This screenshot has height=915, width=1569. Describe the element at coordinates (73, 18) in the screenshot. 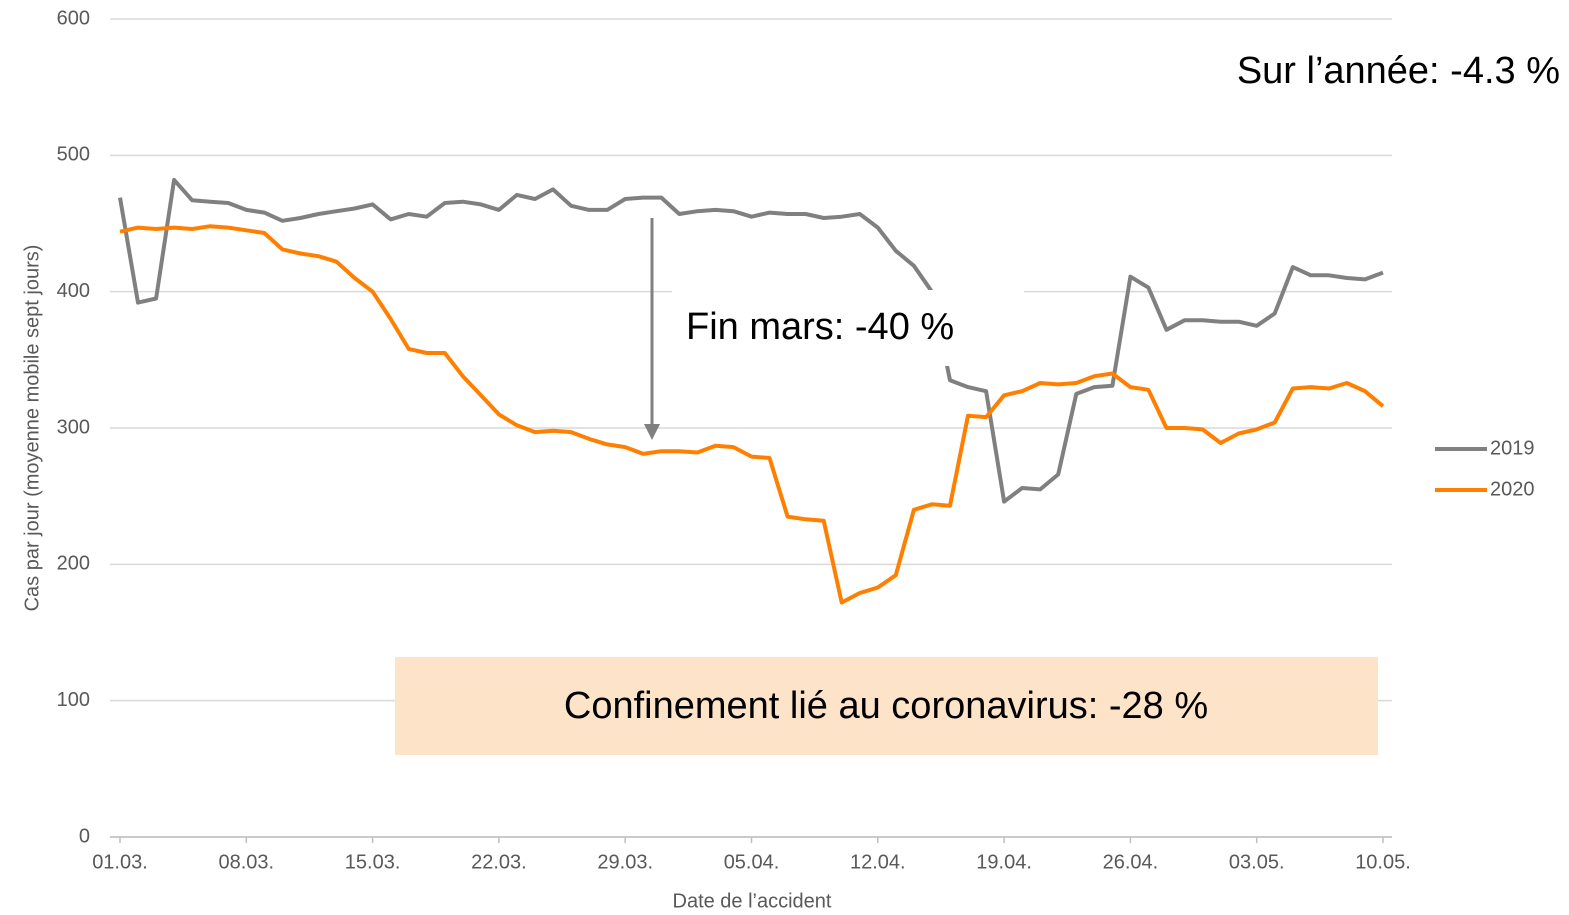

I see `y-tick-label: 600` at that location.